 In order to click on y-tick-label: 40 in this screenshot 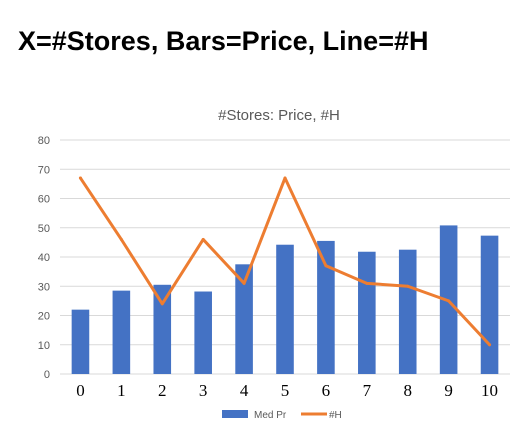, I will do `click(44, 258)`.